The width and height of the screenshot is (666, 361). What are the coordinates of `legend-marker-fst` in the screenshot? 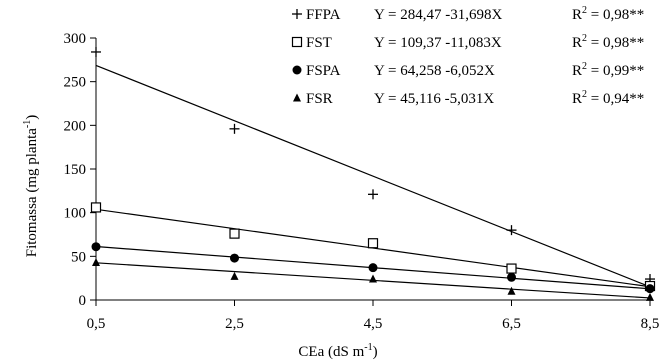 It's located at (297, 42).